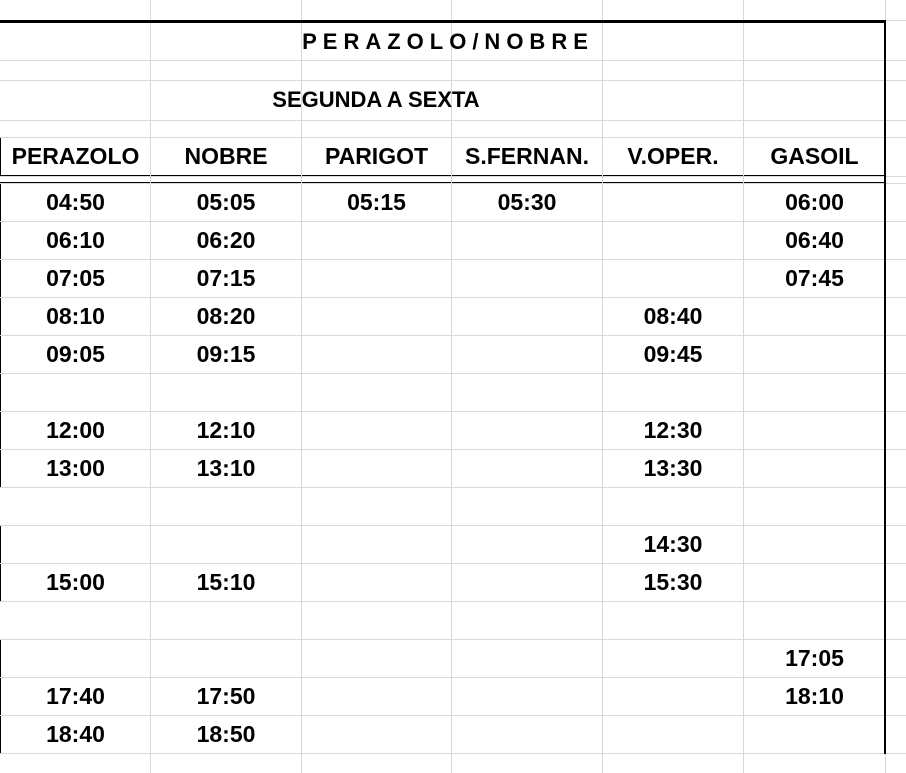  Describe the element at coordinates (443, 40) in the screenshot. I see `sheet-title: PERAZOLO/NOBRE` at that location.